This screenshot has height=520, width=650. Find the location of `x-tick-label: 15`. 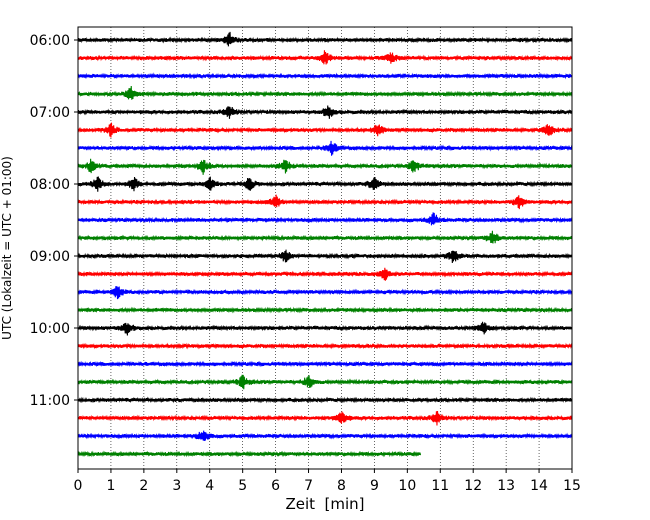

x-tick-label: 15 is located at coordinates (572, 486).